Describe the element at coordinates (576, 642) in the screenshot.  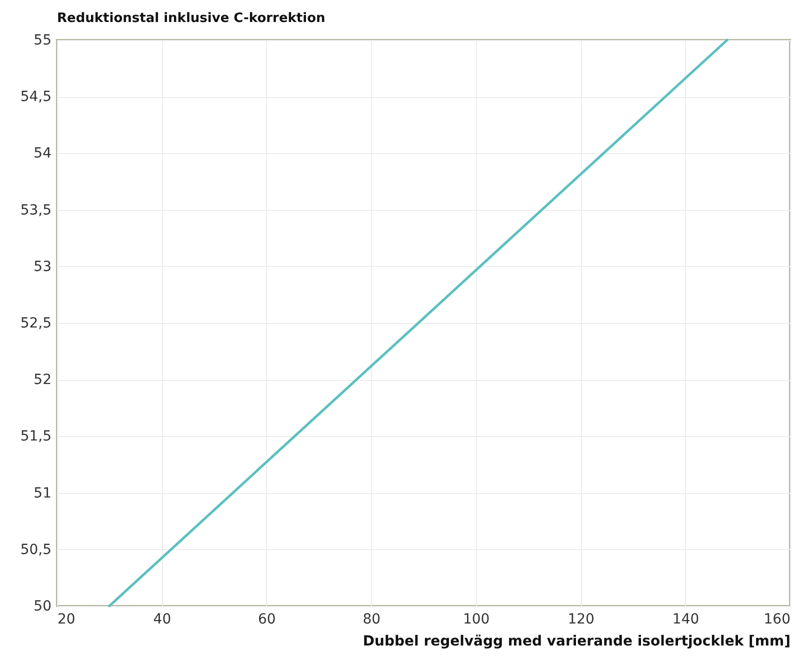
I see `x-axis-title: Dubbel regelvägg med varierande isolertjocklek [mm]` at that location.